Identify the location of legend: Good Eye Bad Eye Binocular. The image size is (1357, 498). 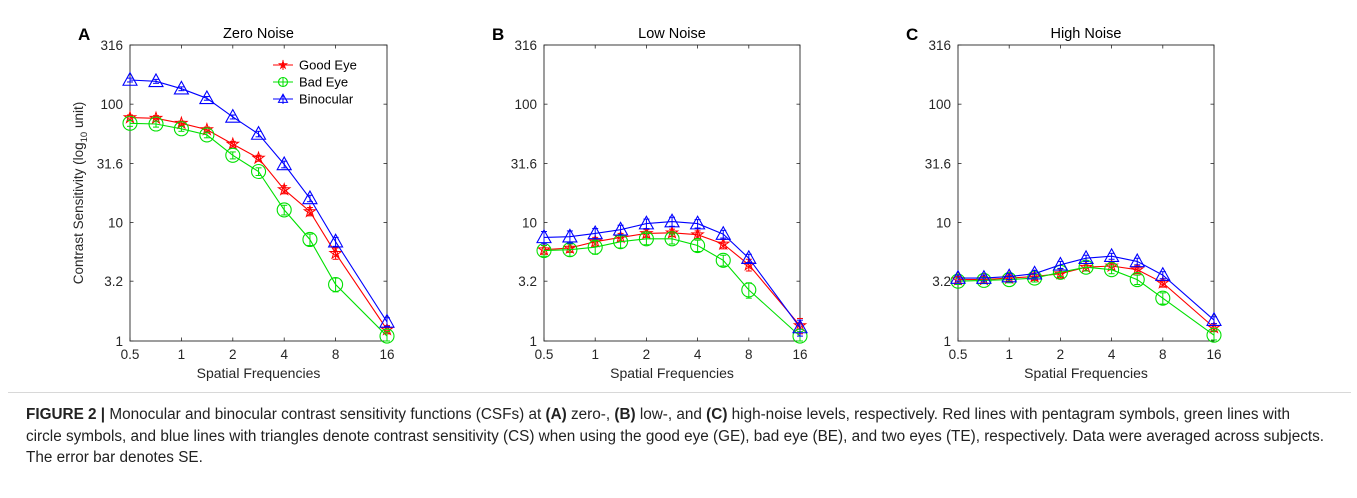
(315, 82).